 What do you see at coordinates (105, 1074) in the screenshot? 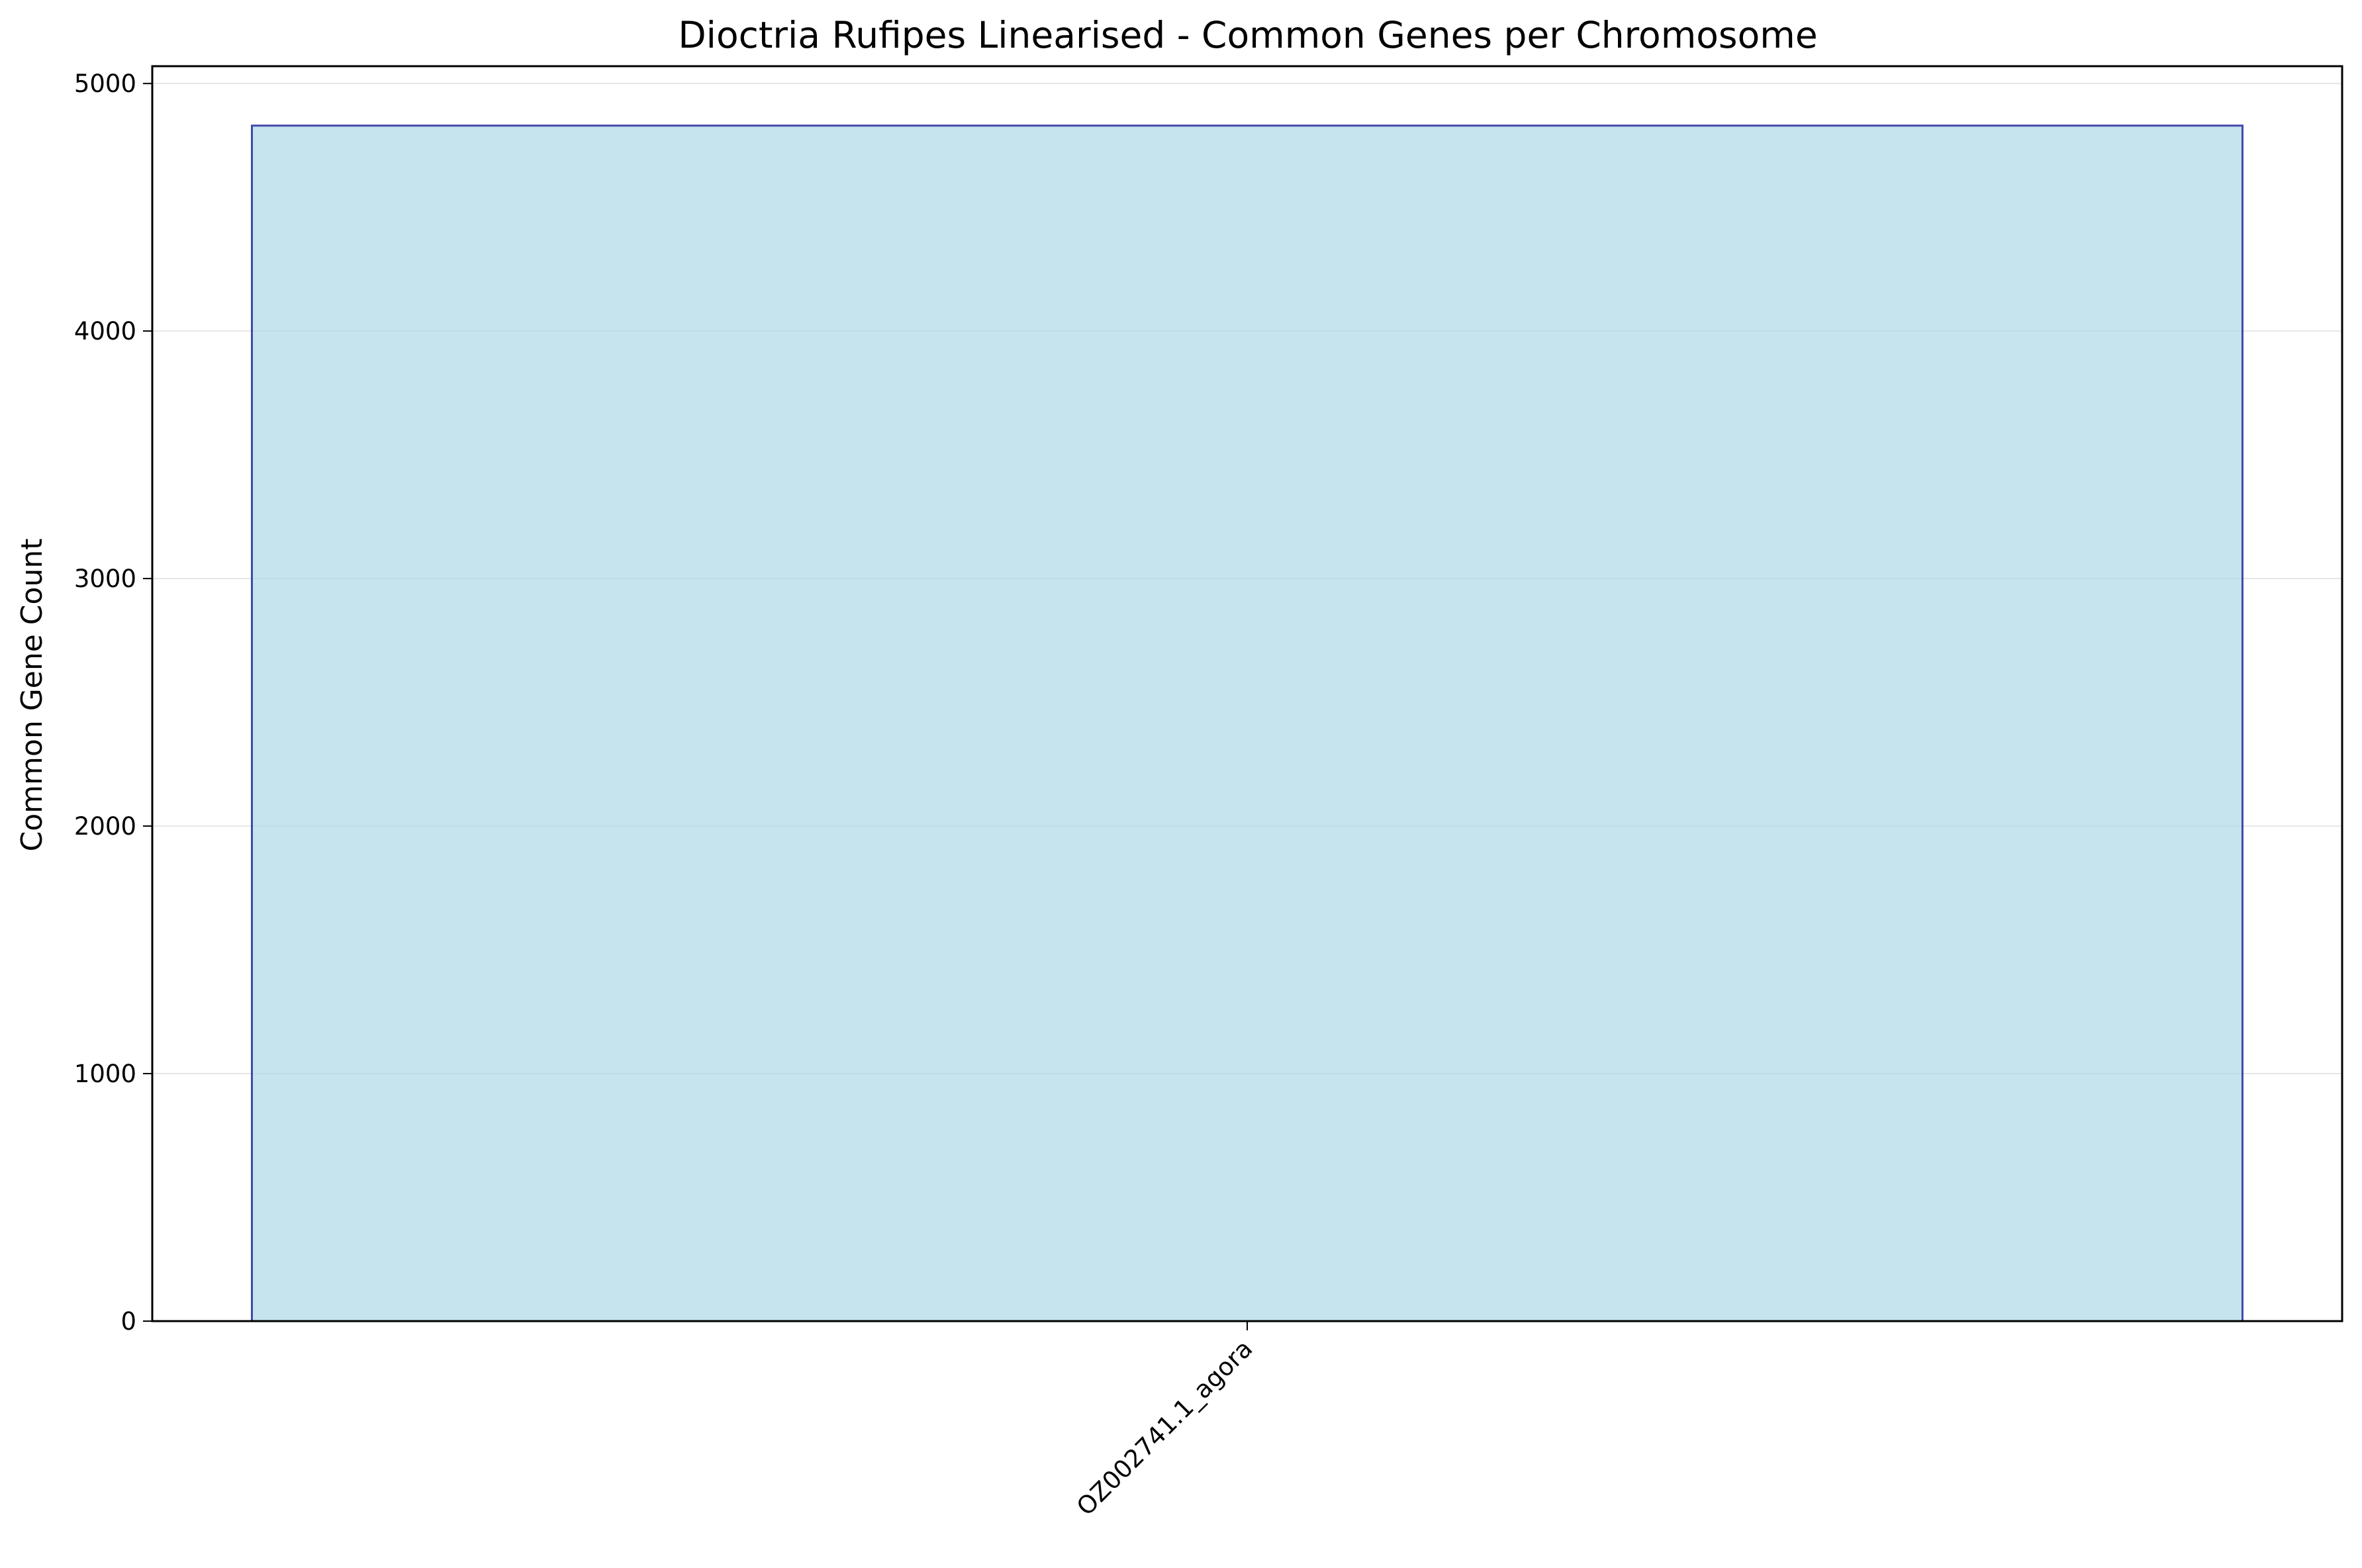
I see `y-tick-label: 1000` at bounding box center [105, 1074].